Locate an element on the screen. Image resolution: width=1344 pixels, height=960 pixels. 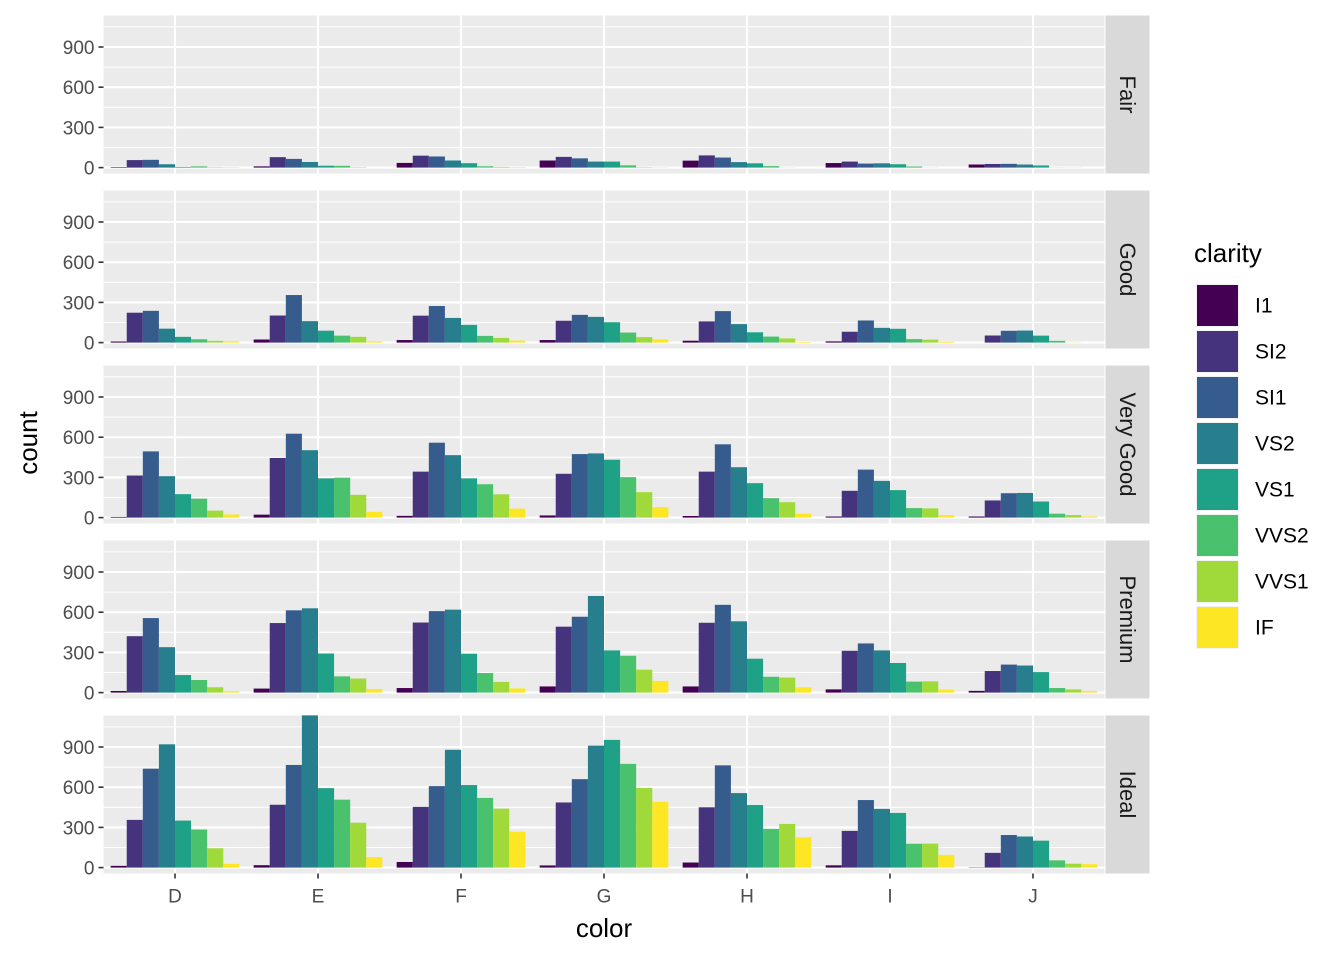
bar-if-h is located at coordinates (803, 515).